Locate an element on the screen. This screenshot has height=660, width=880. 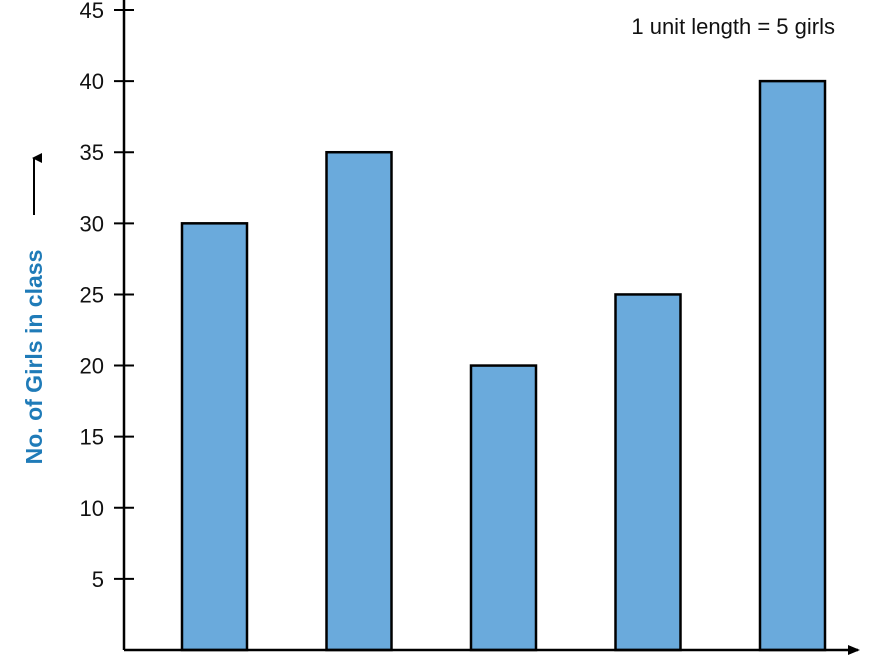
y-axis-label: No. of Girls in class is located at coordinates (34, 357).